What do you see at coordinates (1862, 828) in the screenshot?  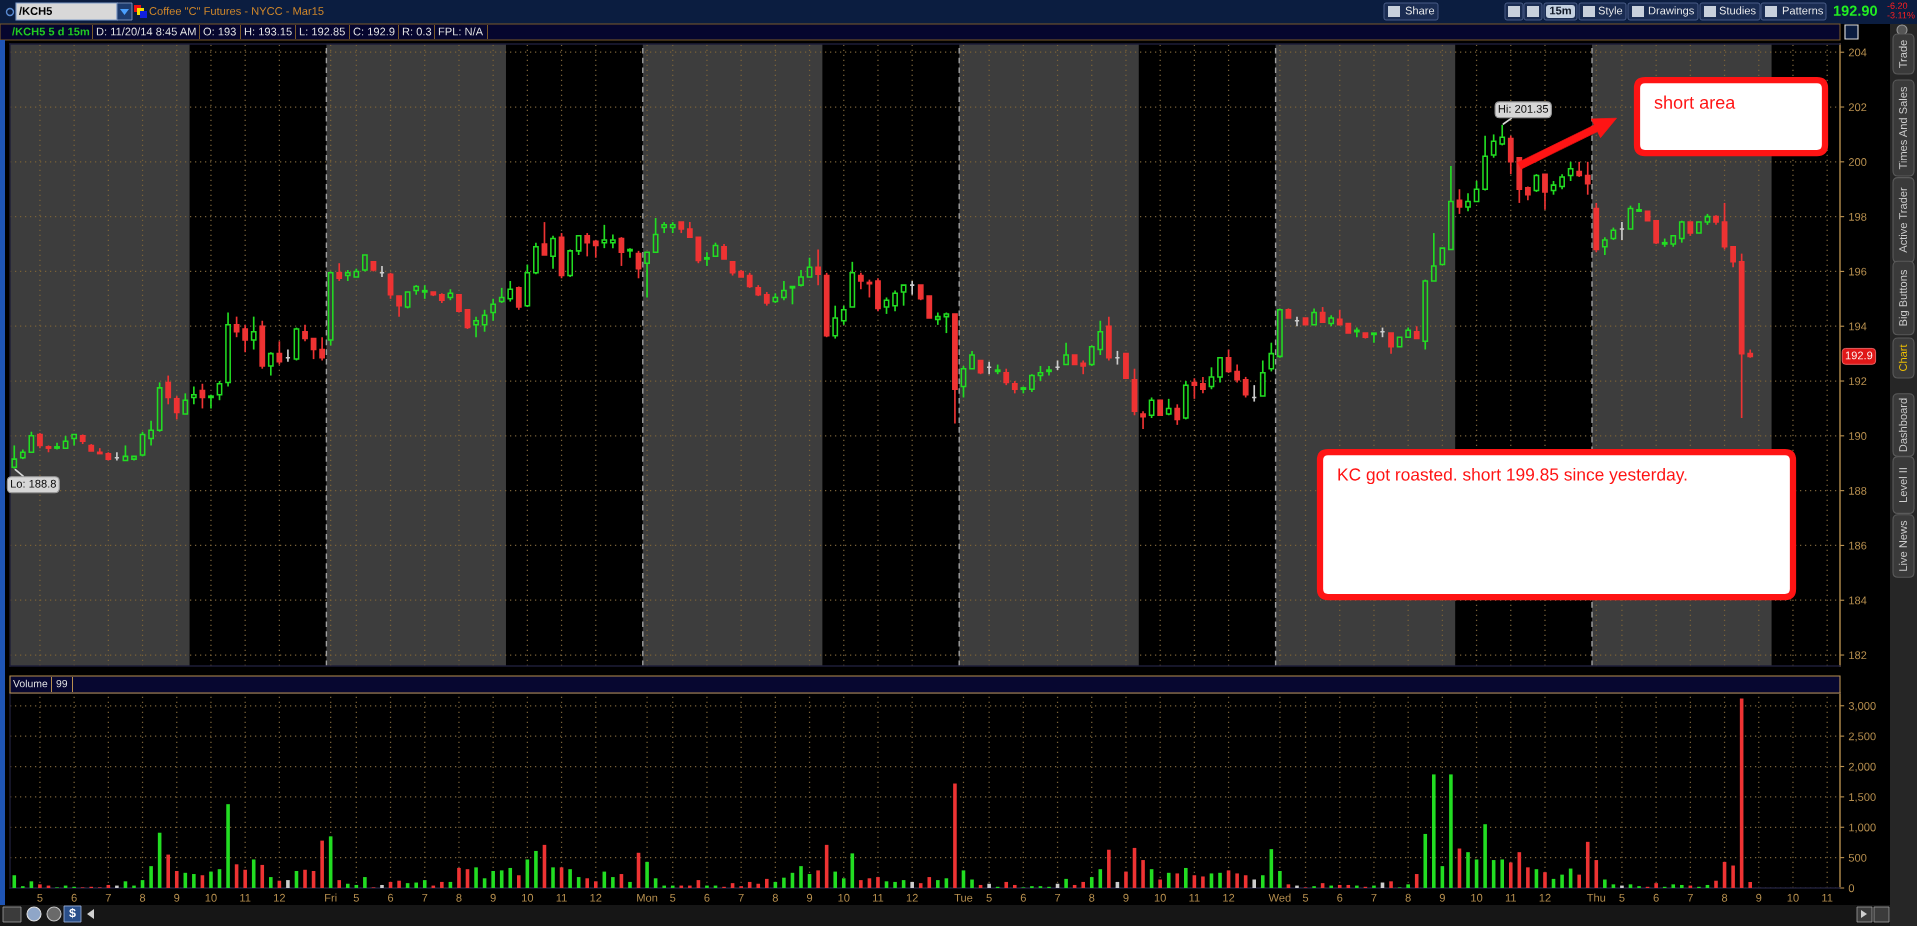 I see `y-tick-label: 1,000` at bounding box center [1862, 828].